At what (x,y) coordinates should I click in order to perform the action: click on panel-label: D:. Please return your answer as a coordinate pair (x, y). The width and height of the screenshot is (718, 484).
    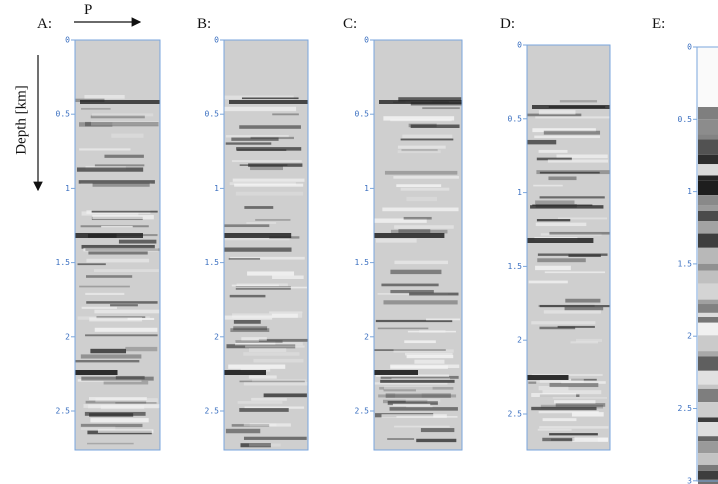
    Looking at the image, I should click on (507, 24).